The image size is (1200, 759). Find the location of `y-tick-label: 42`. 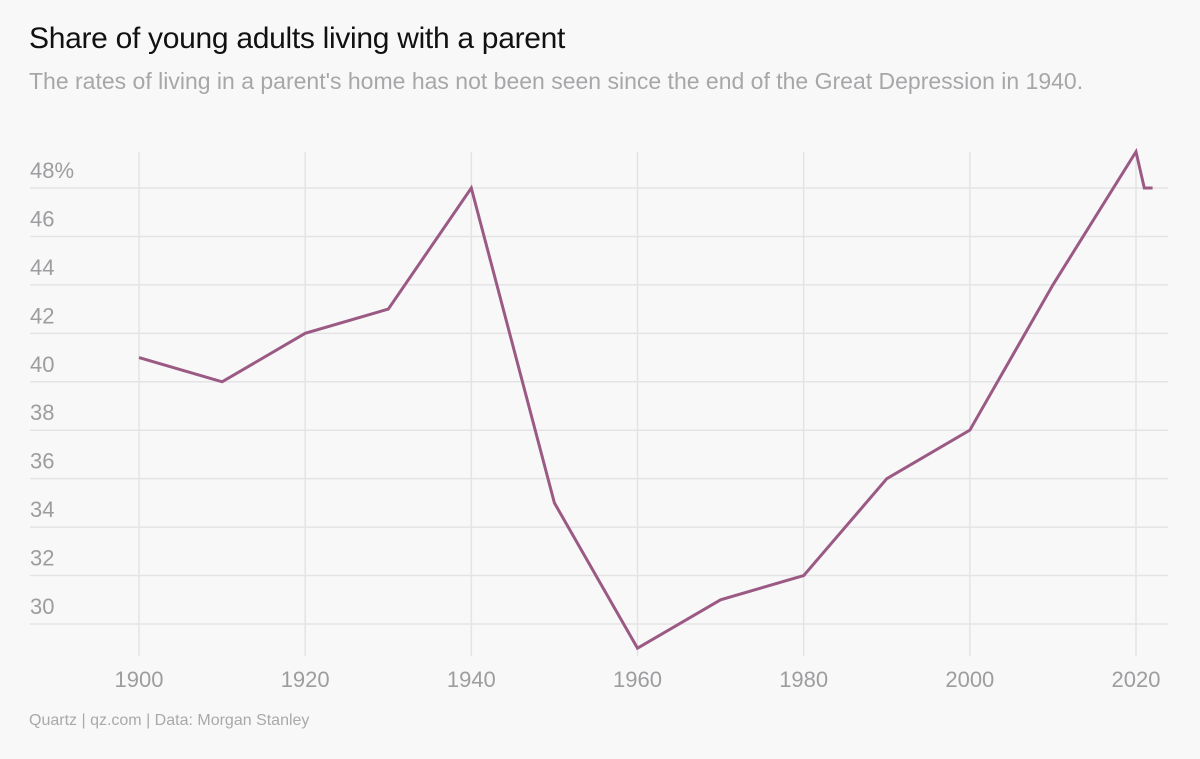

y-tick-label: 42 is located at coordinates (42, 315).